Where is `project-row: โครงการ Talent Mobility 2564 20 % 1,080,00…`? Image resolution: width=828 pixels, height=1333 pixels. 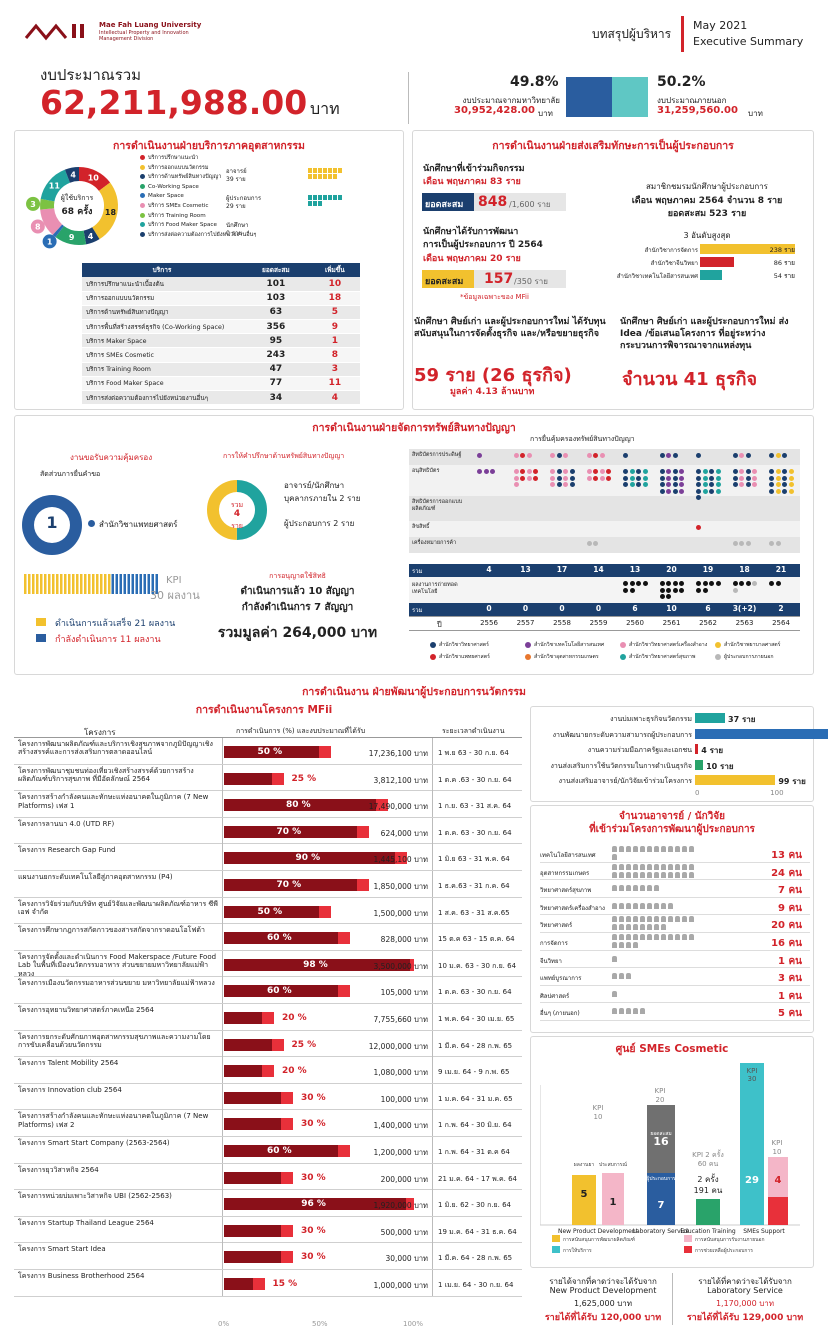
project-row: โครงการ Talent Mobility 2564 20 % 1,080,00… is located at coordinates (268, 1070).